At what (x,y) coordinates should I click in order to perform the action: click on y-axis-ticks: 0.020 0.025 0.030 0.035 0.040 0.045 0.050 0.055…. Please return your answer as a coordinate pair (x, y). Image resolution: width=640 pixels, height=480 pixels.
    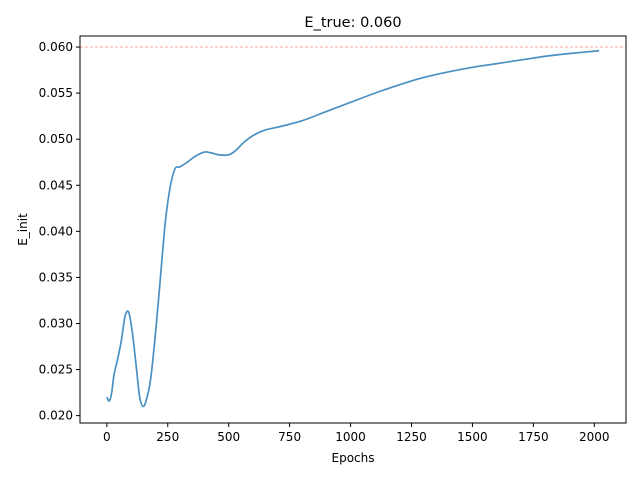
    Looking at the image, I should click on (59, 231).